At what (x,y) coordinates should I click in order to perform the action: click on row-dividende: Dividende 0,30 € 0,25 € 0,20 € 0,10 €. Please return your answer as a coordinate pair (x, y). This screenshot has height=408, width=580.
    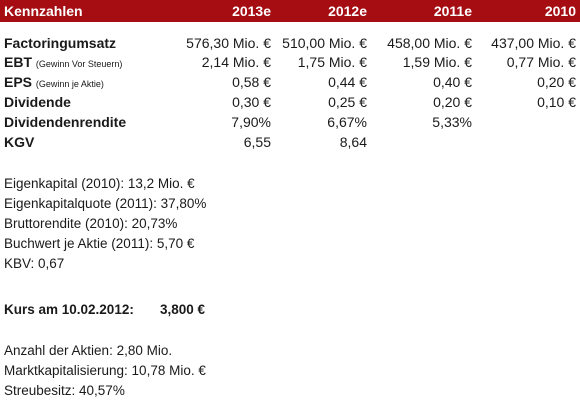
    Looking at the image, I should click on (290, 104).